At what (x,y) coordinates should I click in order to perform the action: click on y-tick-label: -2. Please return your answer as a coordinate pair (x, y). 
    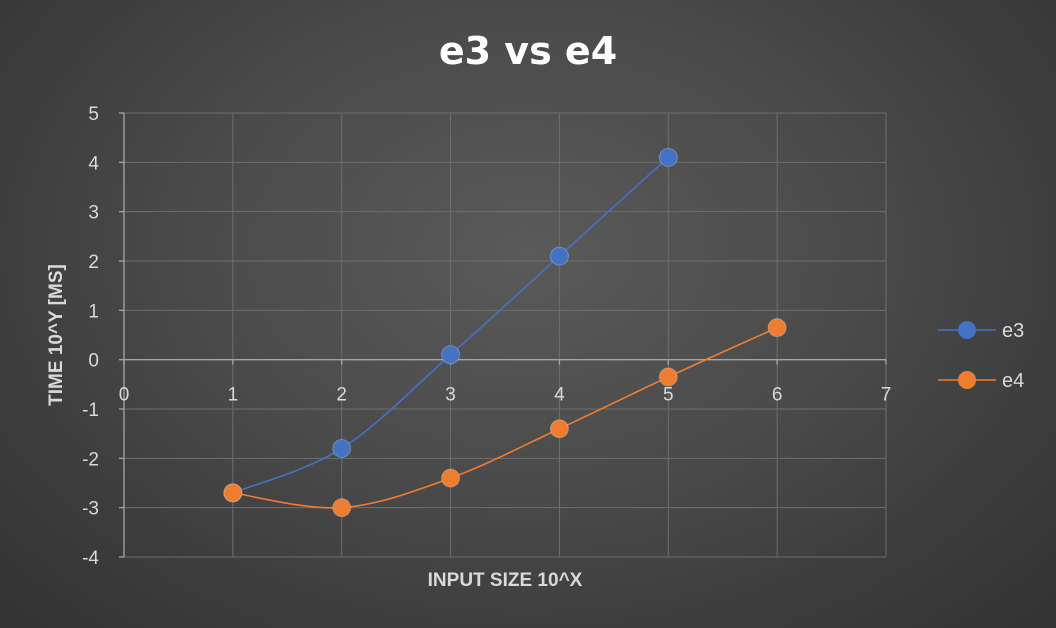
    Looking at the image, I should click on (90, 459).